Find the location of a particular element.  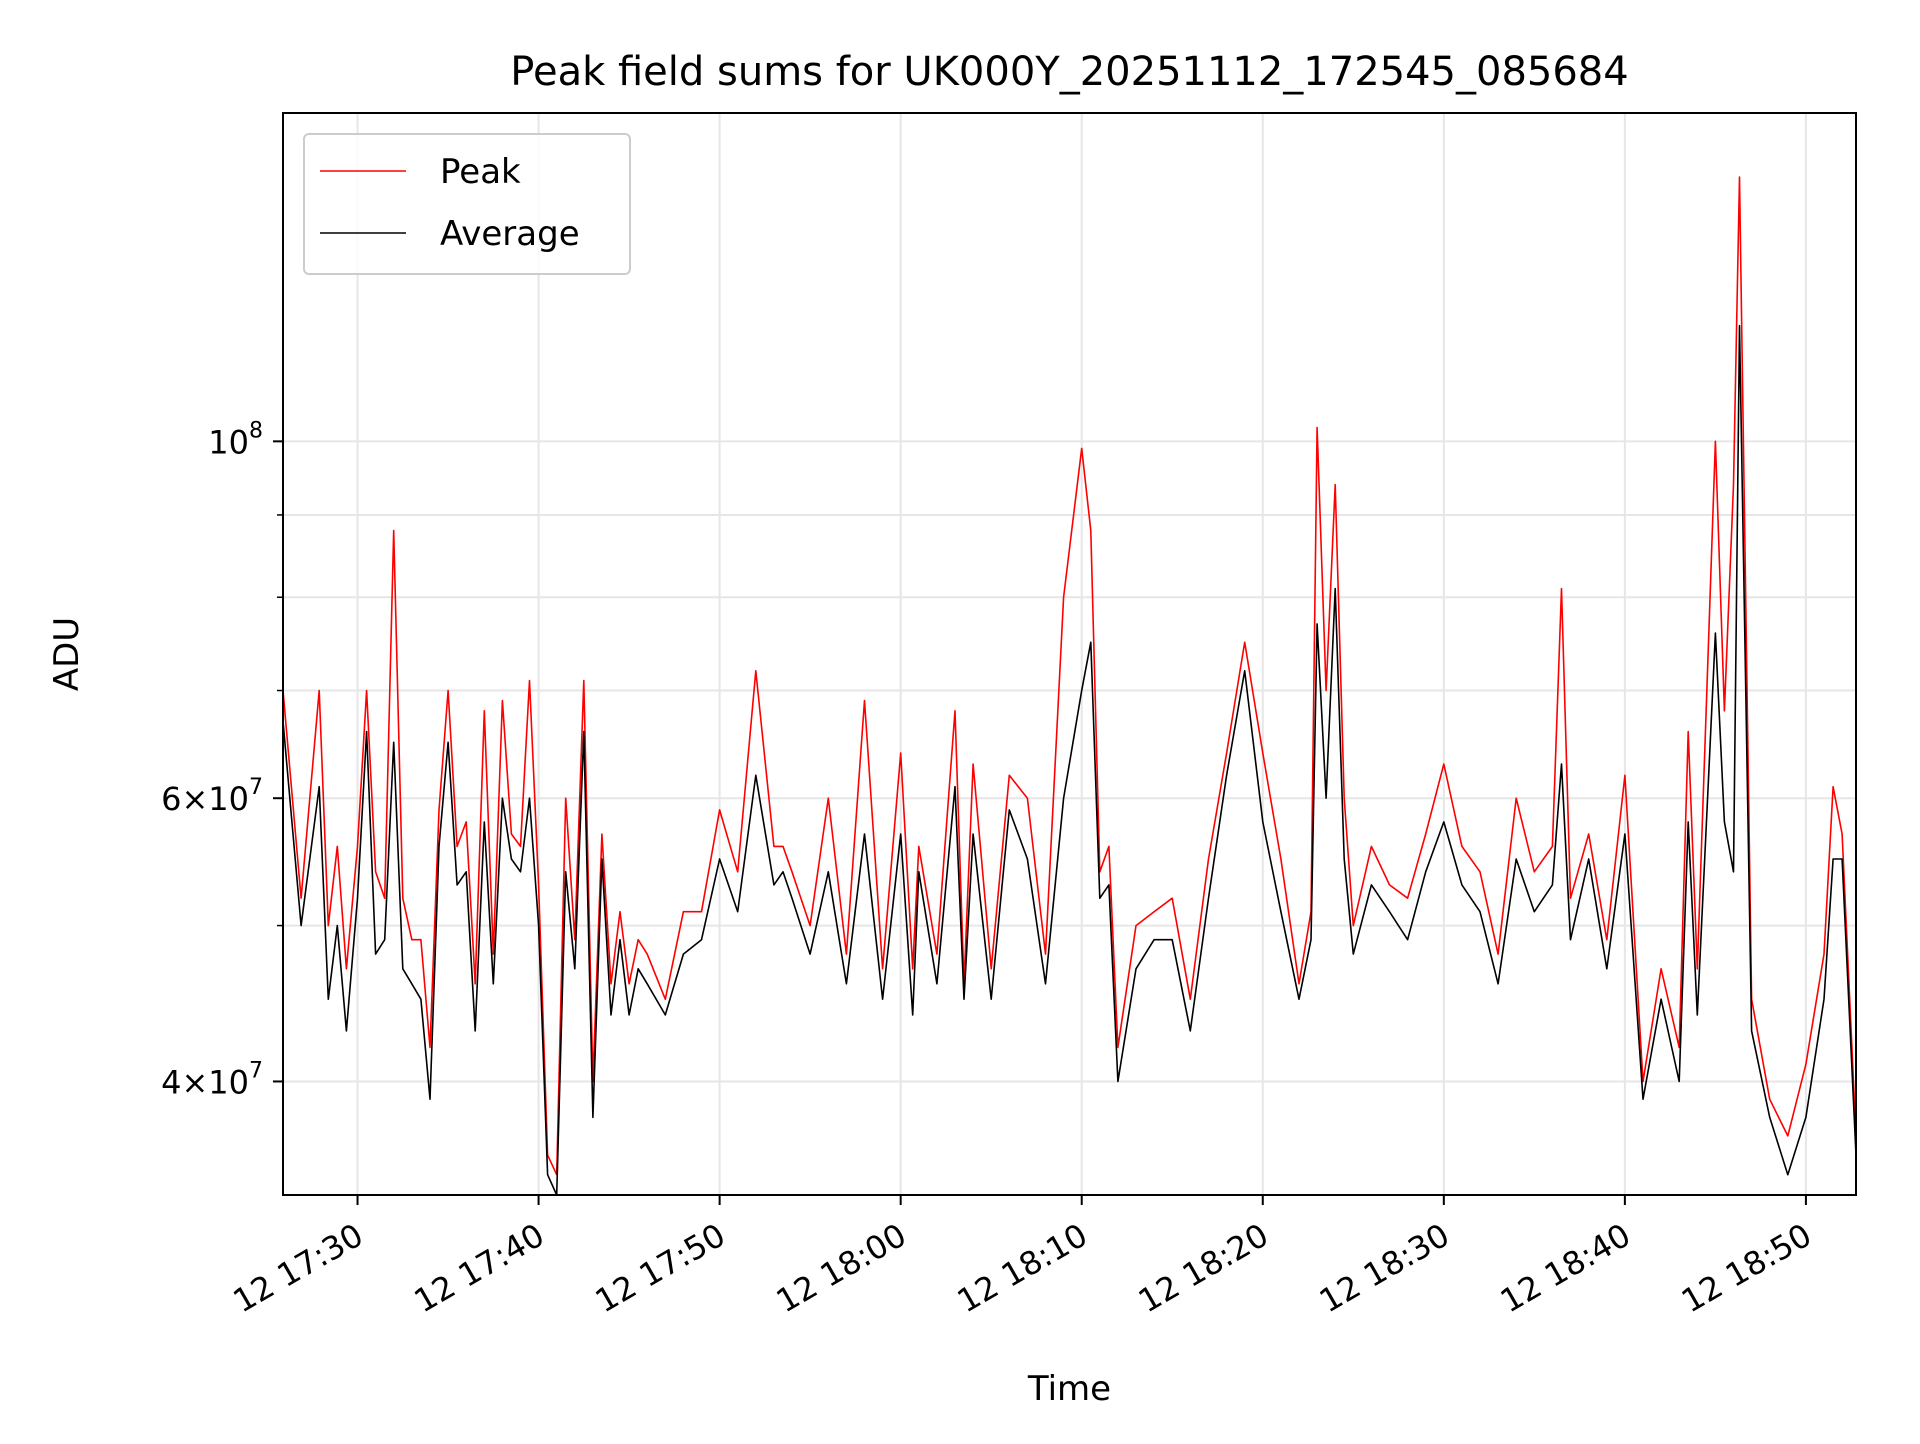

y-tick-mantissa: 6 is located at coordinates (171, 799).